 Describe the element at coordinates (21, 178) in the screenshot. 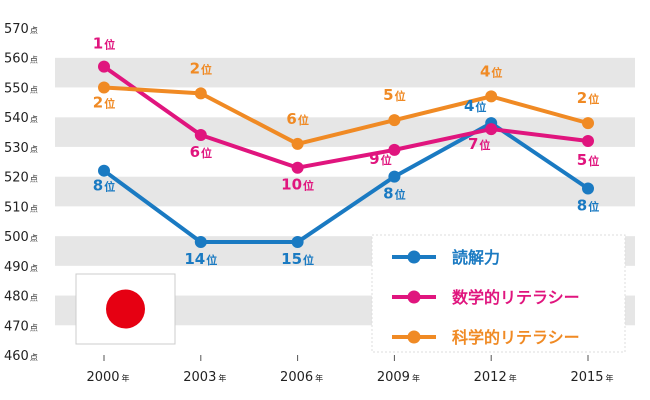

I see `y-tick-label: 520点` at that location.